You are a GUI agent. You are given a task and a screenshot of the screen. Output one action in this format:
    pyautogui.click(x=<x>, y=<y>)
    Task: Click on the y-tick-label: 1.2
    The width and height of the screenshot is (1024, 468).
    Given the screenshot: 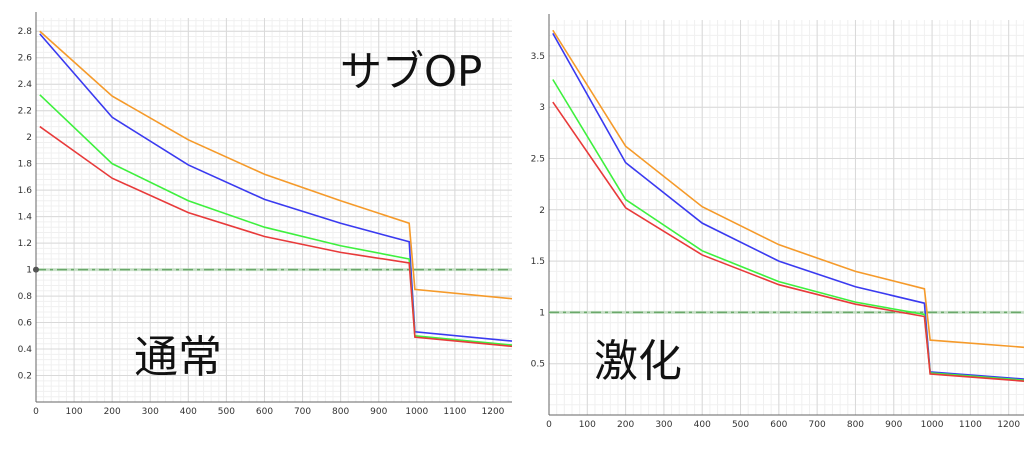 What is the action you would take?
    pyautogui.click(x=25, y=244)
    